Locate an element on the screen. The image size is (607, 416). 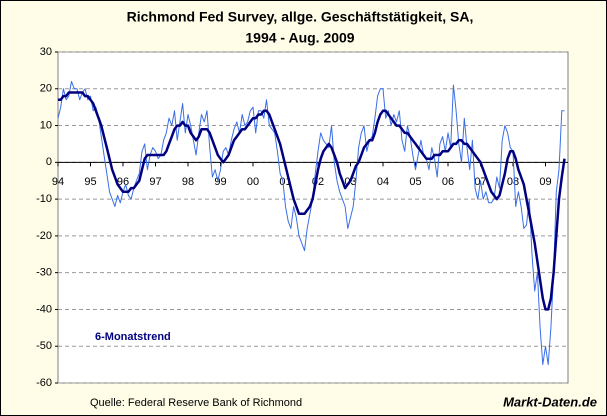
y-tick-label: 20 is located at coordinates (46, 89).